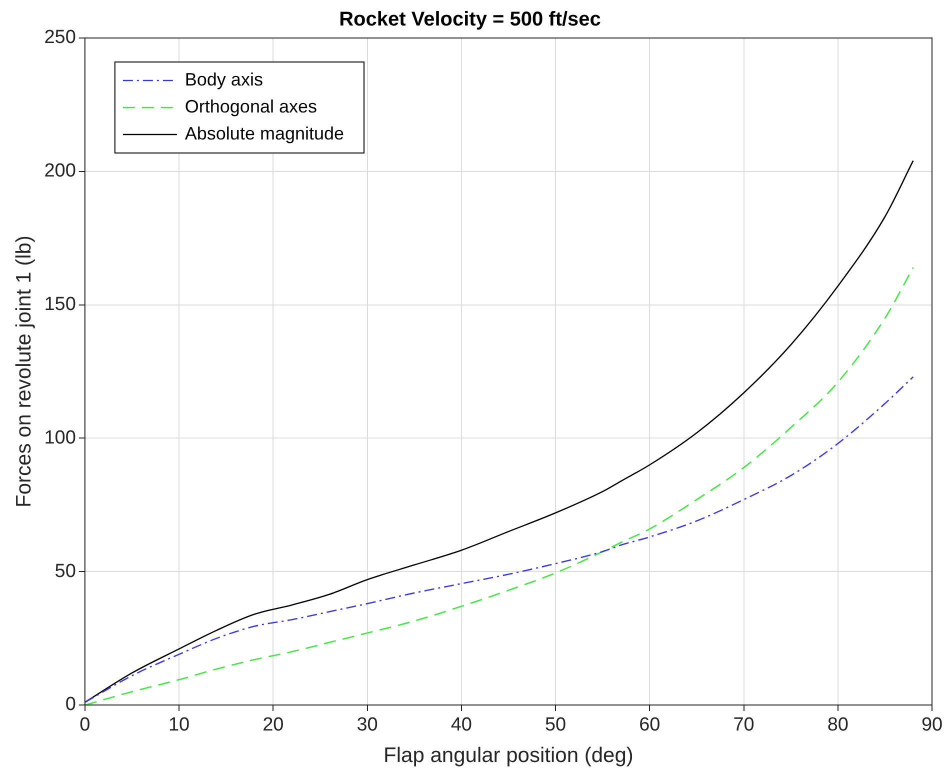 This screenshot has width=950, height=777. Describe the element at coordinates (743, 725) in the screenshot. I see `x-tick-label: 70` at that location.